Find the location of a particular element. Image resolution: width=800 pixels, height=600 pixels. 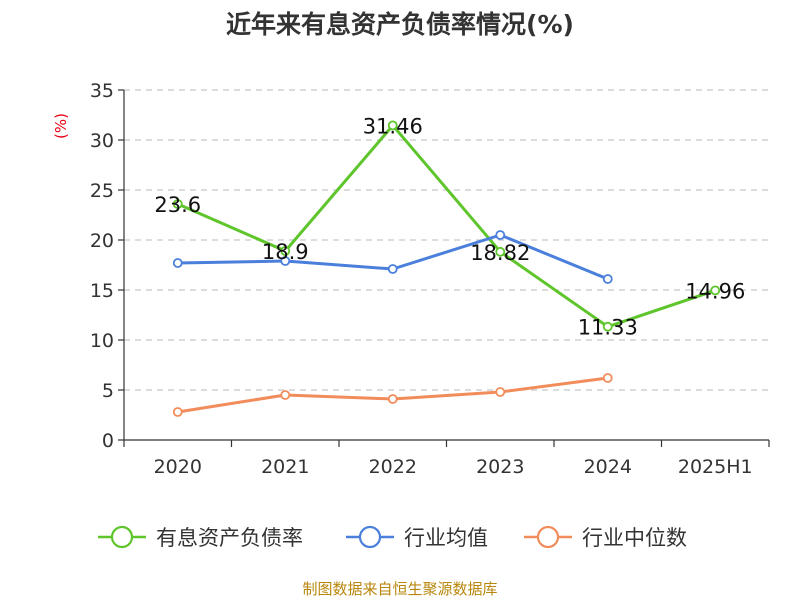

data-label: 31.46 is located at coordinates (393, 126).